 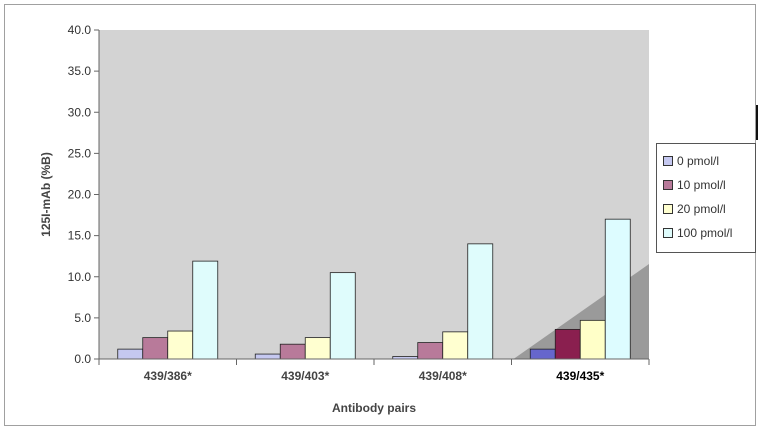 What do you see at coordinates (443, 376) in the screenshot?
I see `x-category-label: 439/408*` at bounding box center [443, 376].